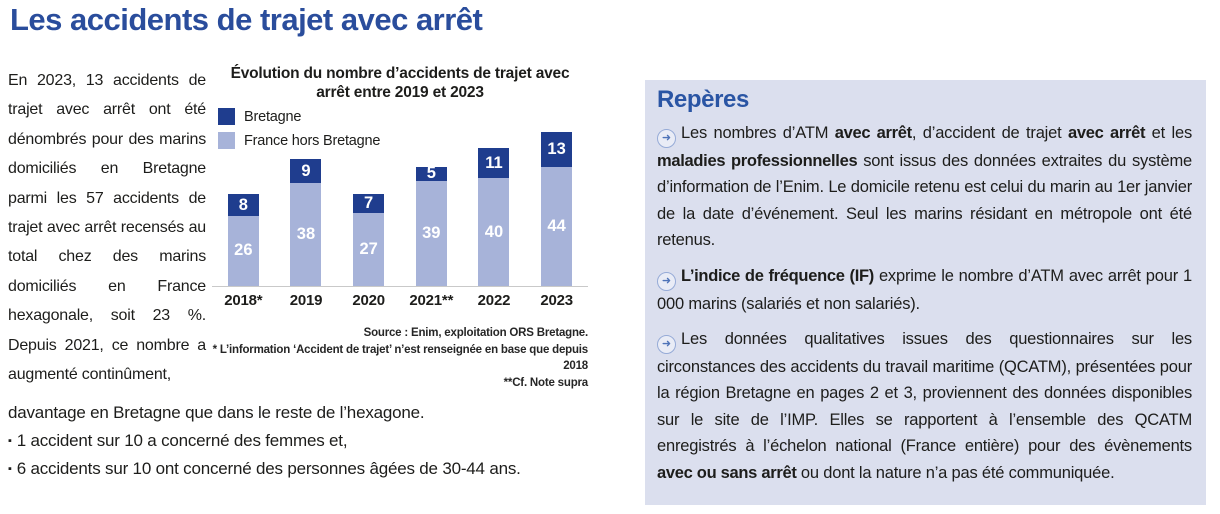 The height and width of the screenshot is (514, 1220). Describe the element at coordinates (757, 161) in the screenshot. I see `bold-text-run: maladies professionnelles` at that location.